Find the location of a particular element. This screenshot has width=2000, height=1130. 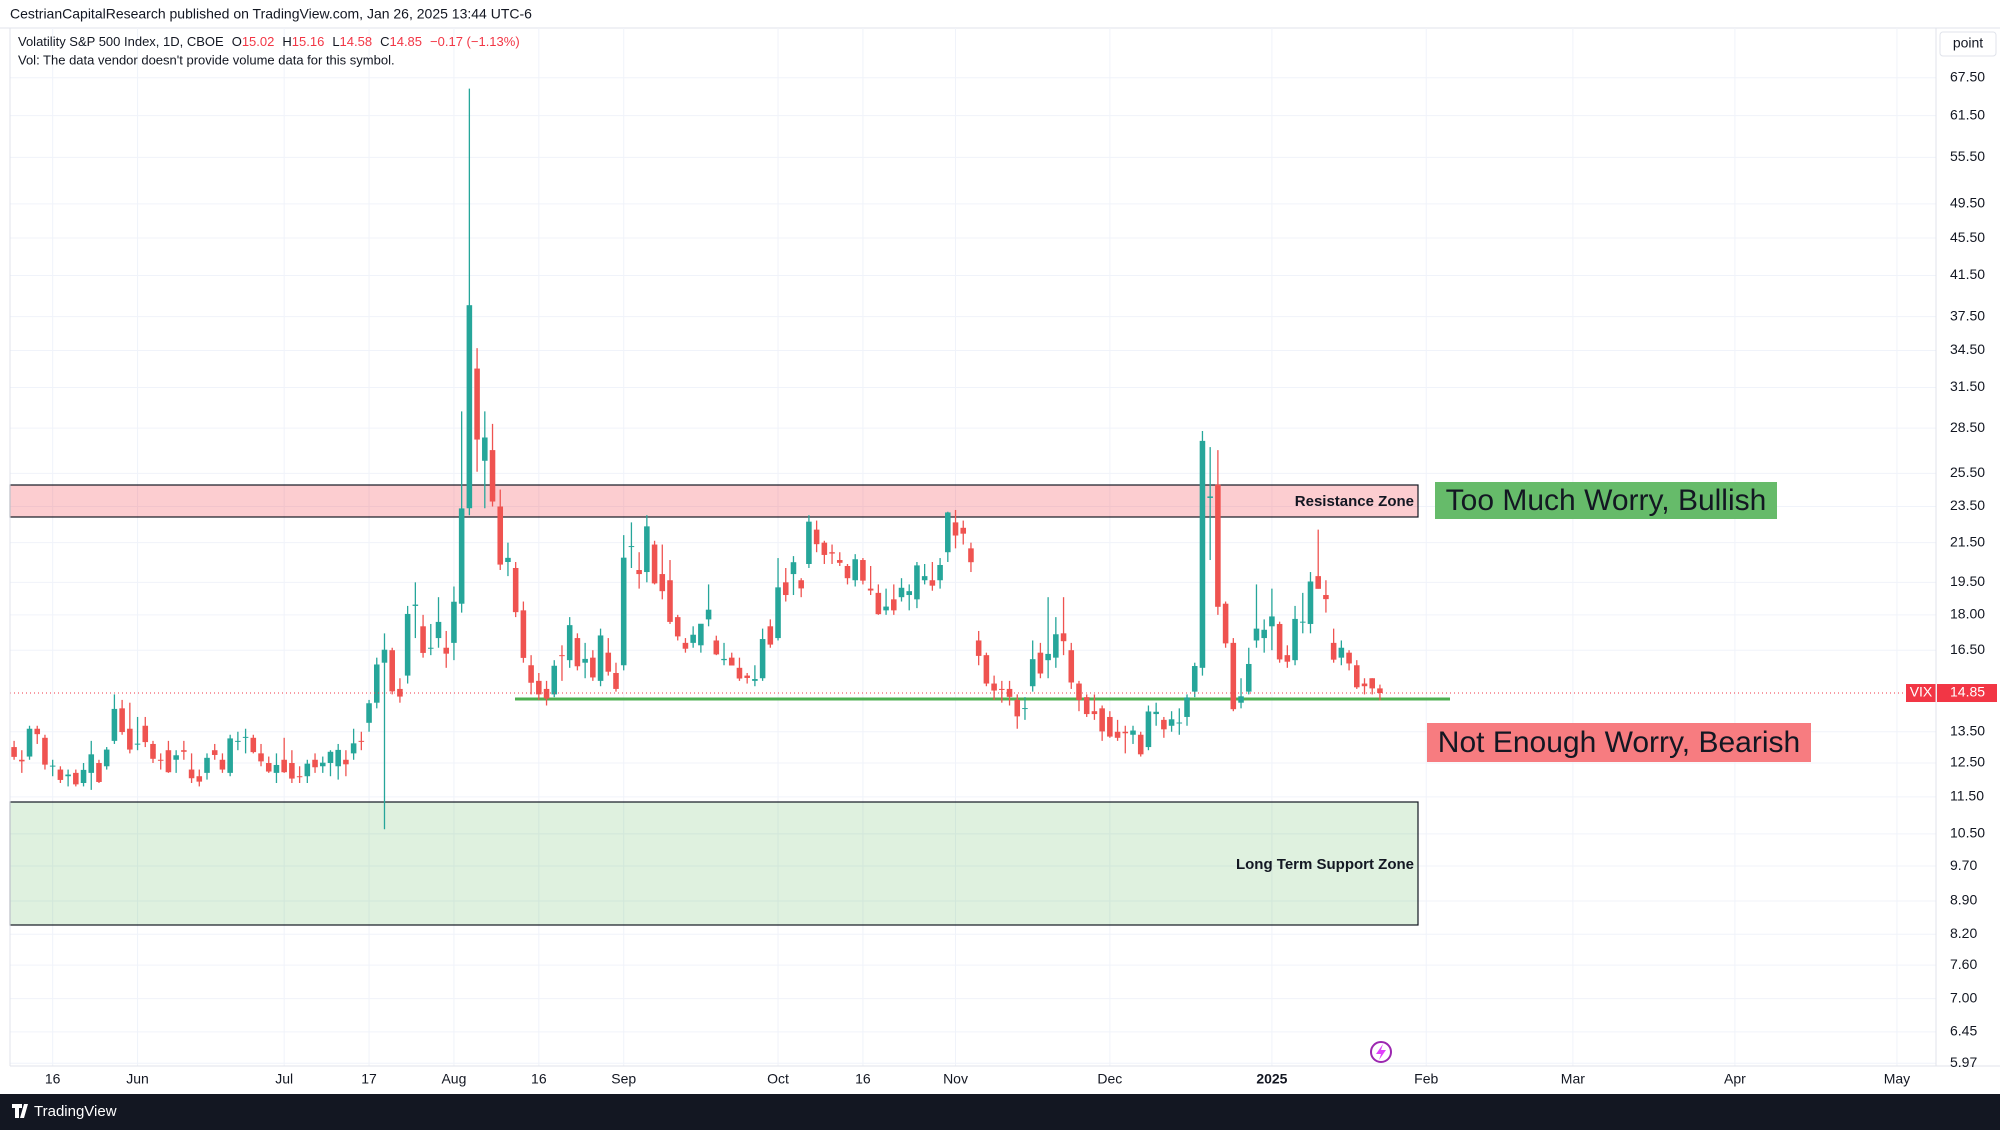

y-tick-label: 10.50 is located at coordinates (1967, 833).